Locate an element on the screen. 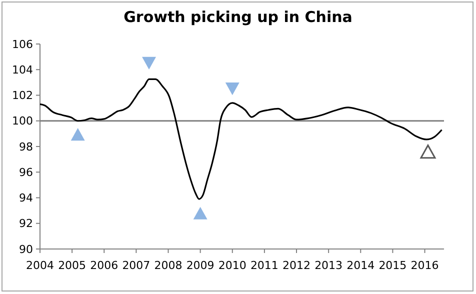 The image size is (476, 294). y-tick-label: 90 is located at coordinates (26, 249).